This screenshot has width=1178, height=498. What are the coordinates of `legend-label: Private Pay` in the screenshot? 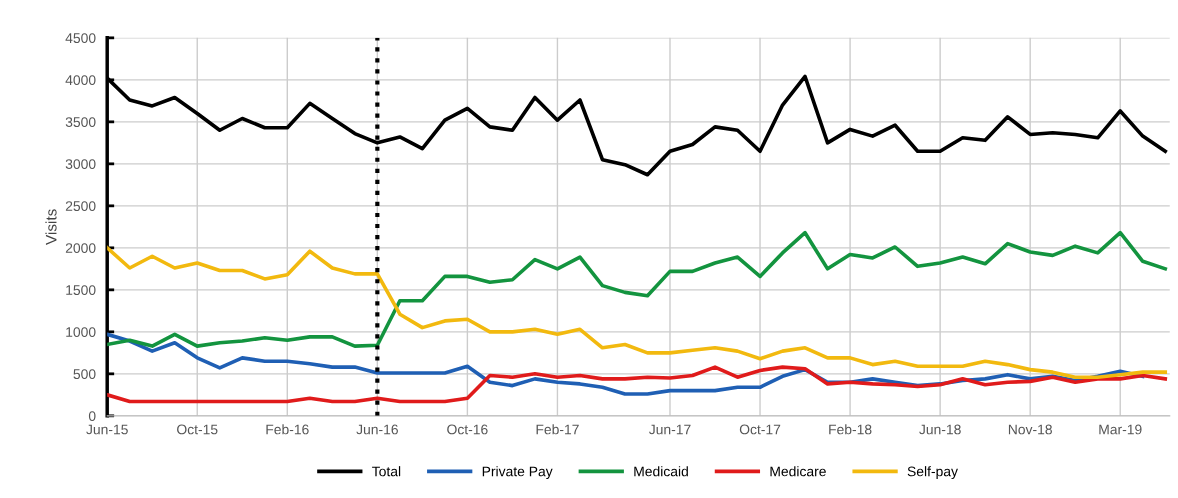 It's located at (517, 473).